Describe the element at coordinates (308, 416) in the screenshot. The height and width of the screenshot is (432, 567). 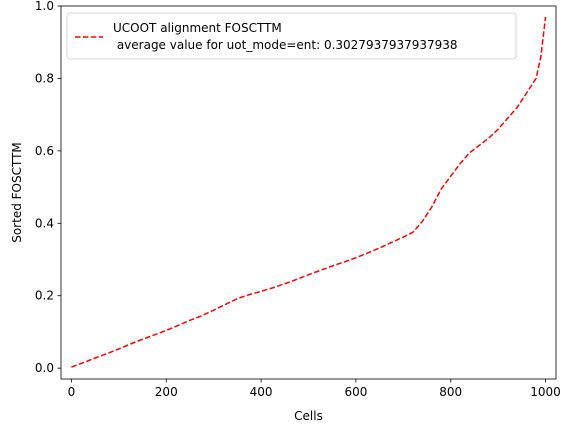
I see `x-axis-label: Cells` at that location.